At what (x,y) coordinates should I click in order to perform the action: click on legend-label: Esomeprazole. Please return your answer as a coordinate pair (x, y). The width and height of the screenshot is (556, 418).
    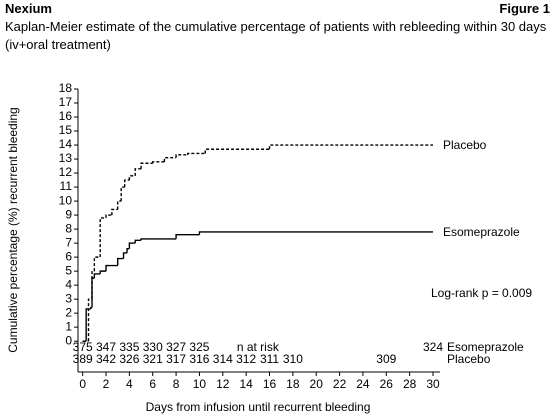
    Looking at the image, I should click on (481, 232).